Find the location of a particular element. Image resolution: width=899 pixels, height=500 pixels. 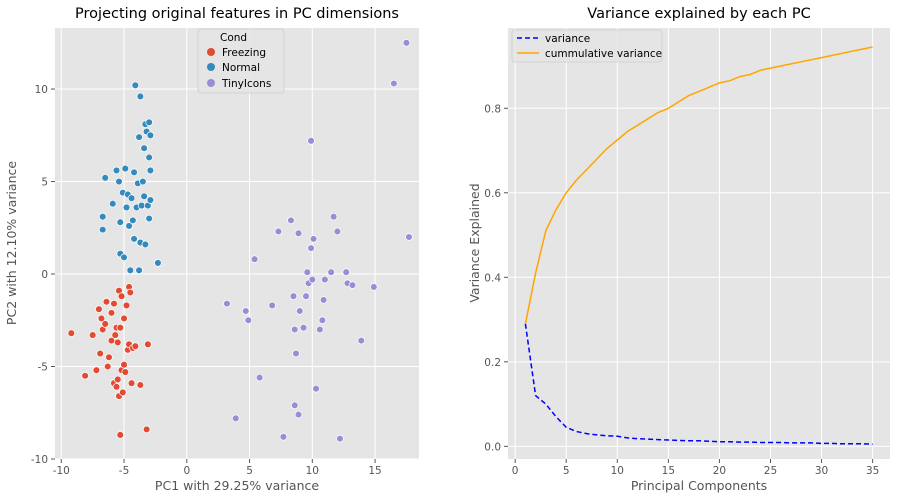

variance-x-tick-label: 25 is located at coordinates (770, 471).